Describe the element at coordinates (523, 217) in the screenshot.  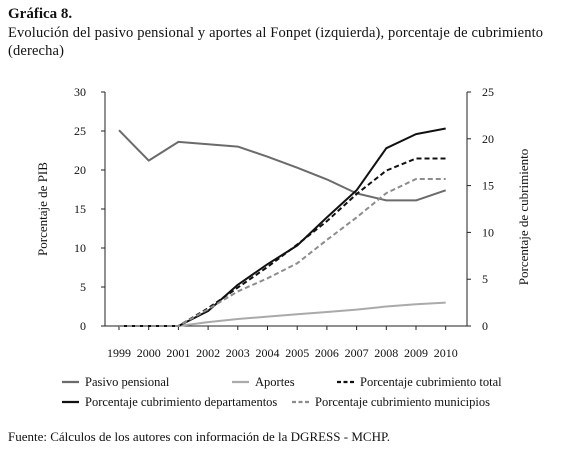
I see `right-axis-label: Porcentaje de cubrimiento` at that location.